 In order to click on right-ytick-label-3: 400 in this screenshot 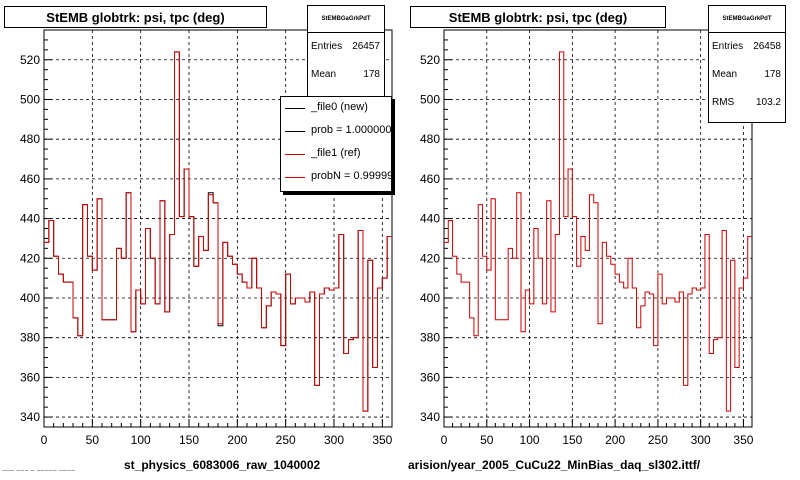, I will do `click(430, 298)`.